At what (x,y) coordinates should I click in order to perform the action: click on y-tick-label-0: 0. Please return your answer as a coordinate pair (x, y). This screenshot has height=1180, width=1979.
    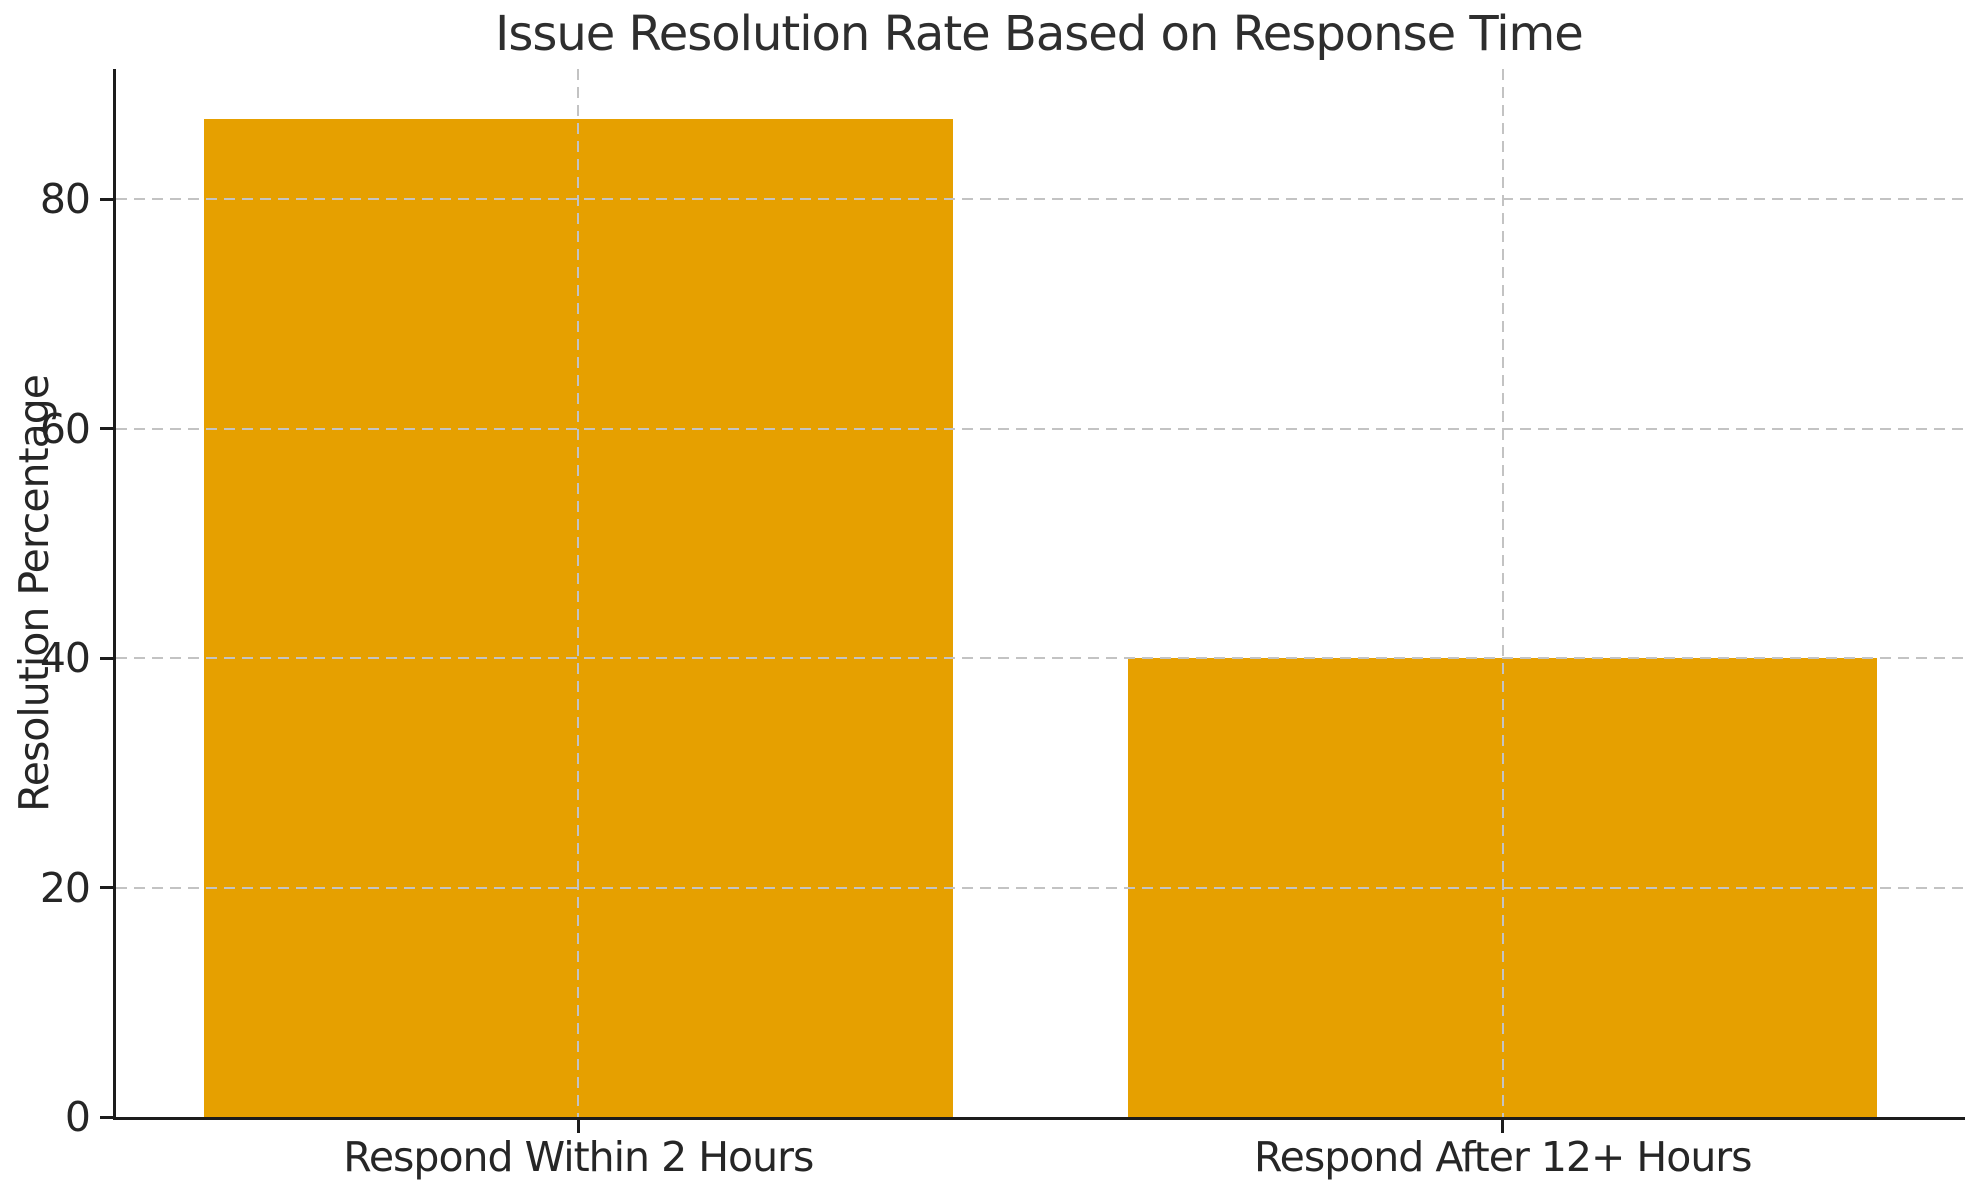
    Looking at the image, I should click on (77, 1117).